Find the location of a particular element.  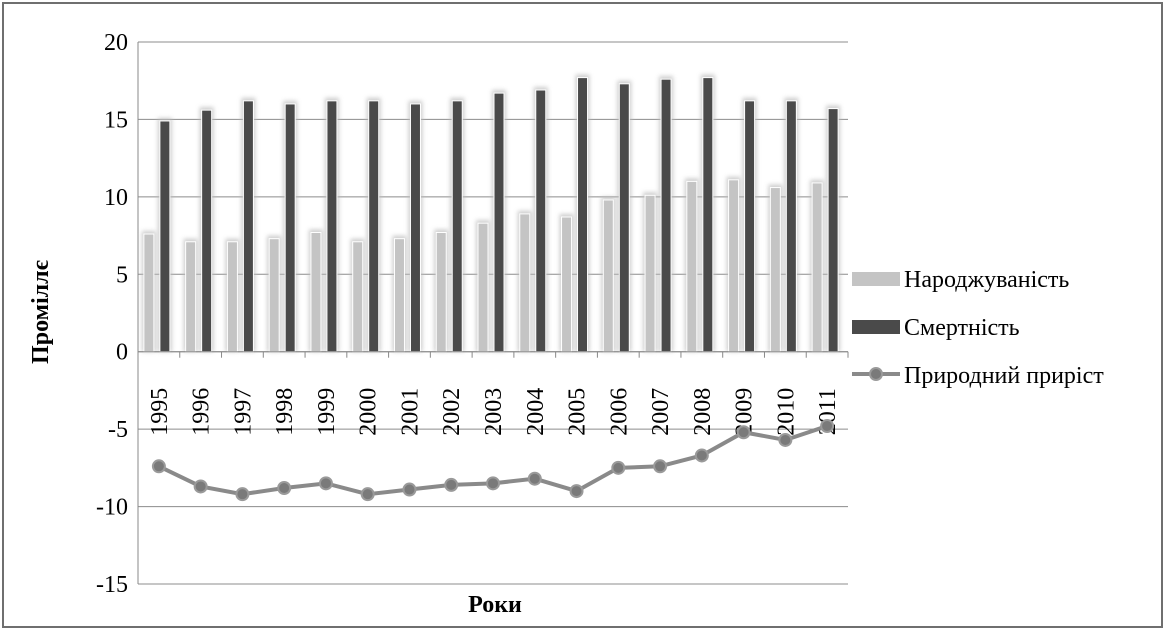

bar-births-2002 is located at coordinates (441, 292).